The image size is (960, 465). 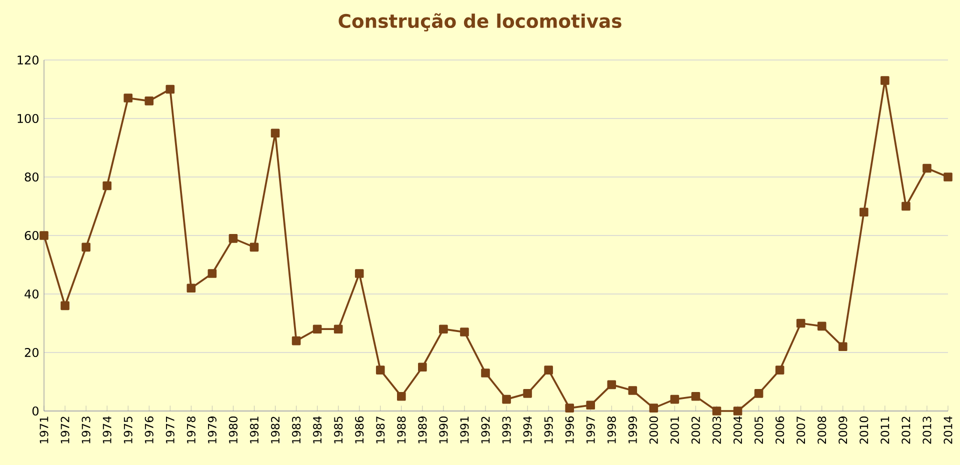 I want to click on x-tick-label: 2003, so click(x=717, y=430).